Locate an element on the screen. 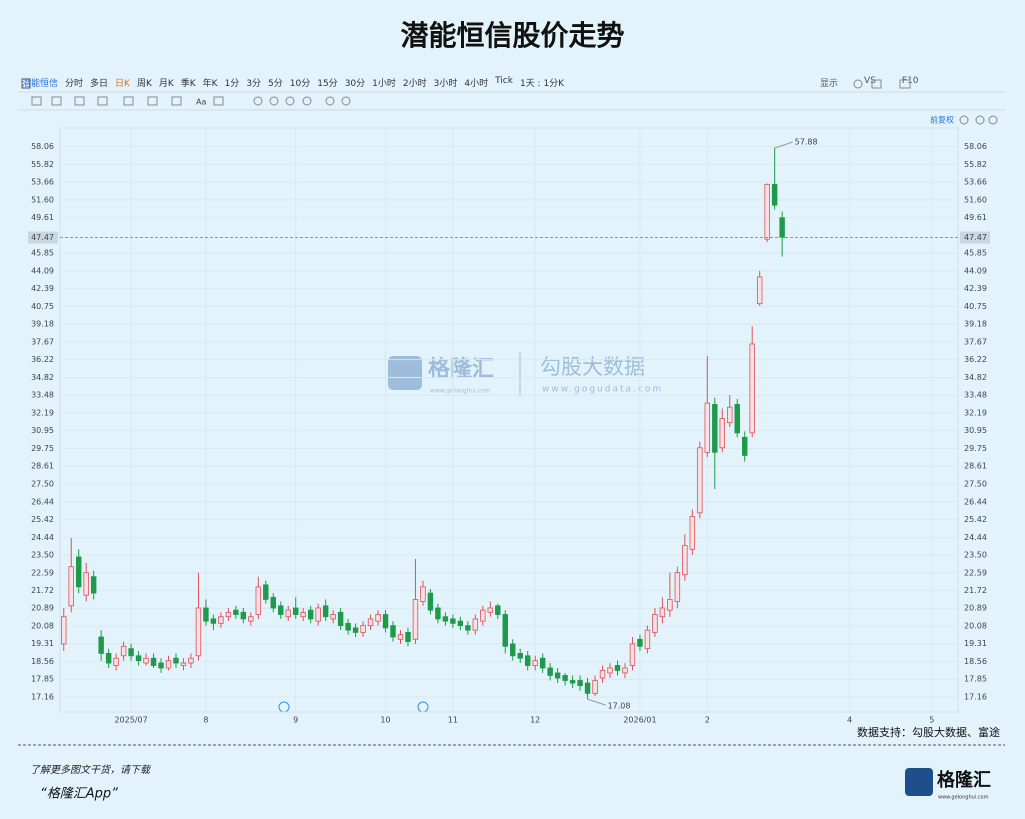 Image resolution: width=1025 pixels, height=819 pixels. toolbar-item: 5分 is located at coordinates (275, 84).